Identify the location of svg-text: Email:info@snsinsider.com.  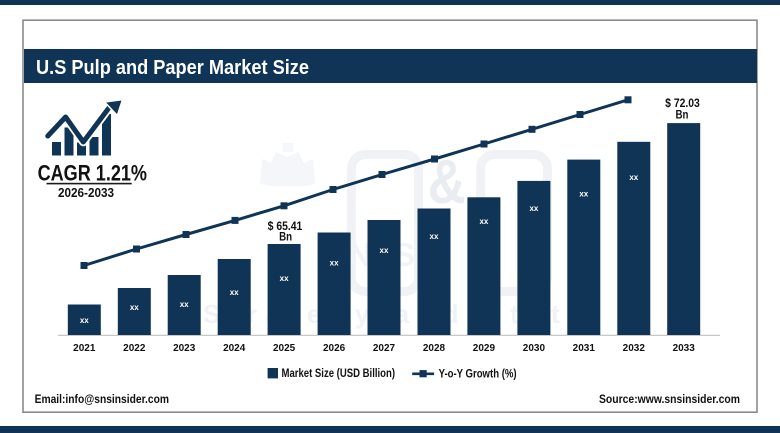
(102, 399).